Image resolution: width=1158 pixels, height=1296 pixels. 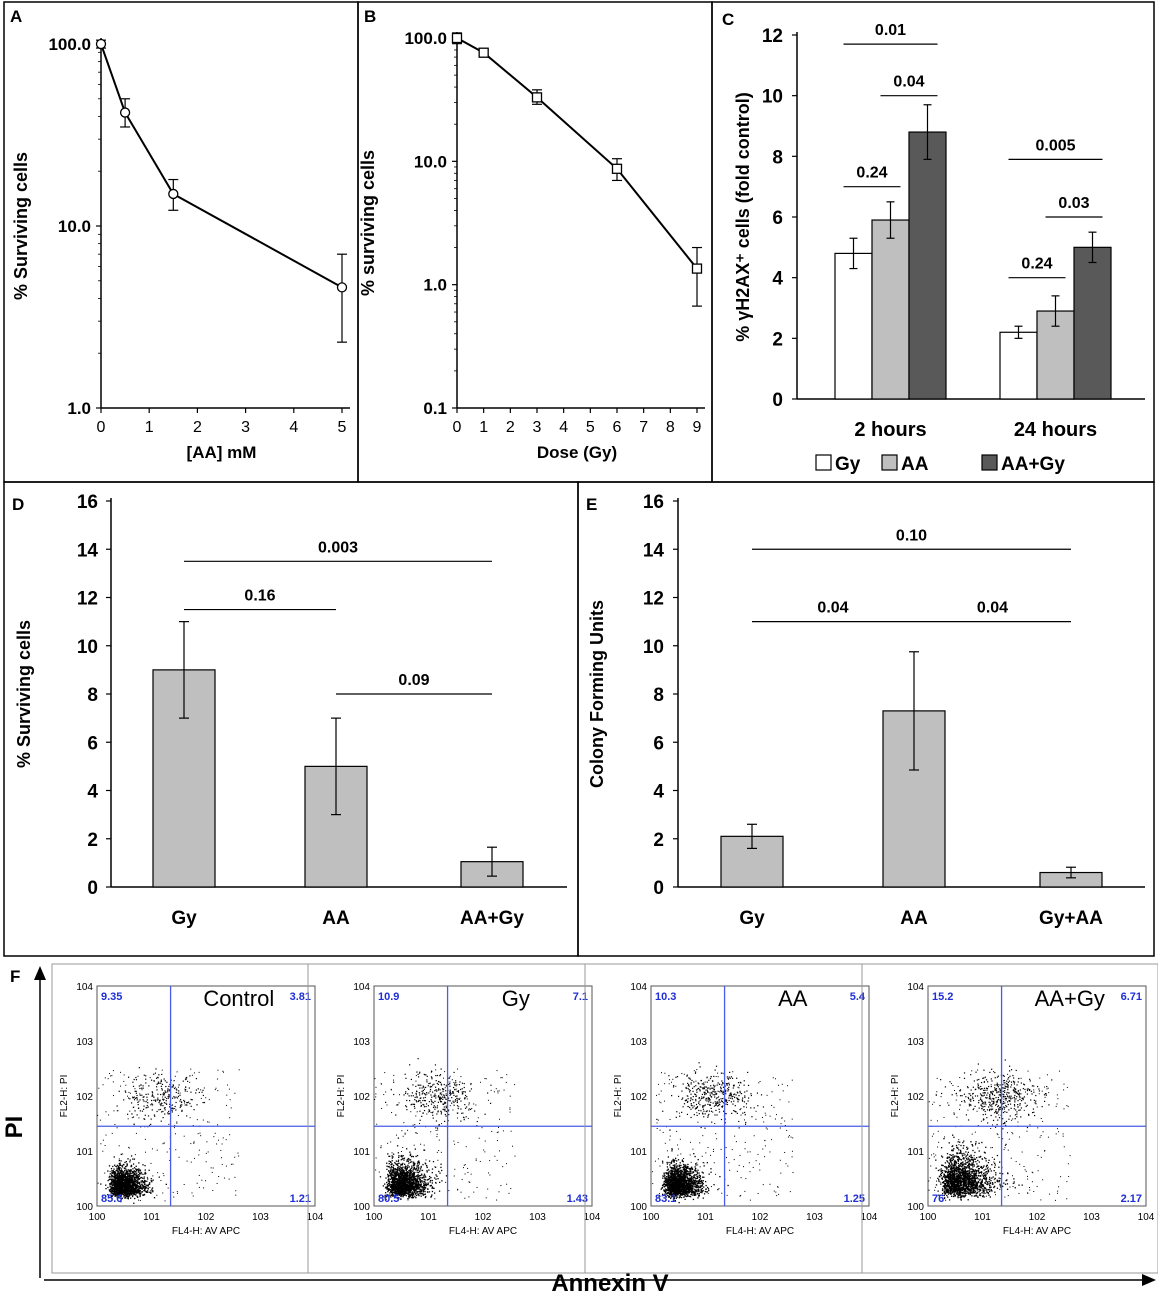 I want to click on data-point, so click(x=537, y=97).